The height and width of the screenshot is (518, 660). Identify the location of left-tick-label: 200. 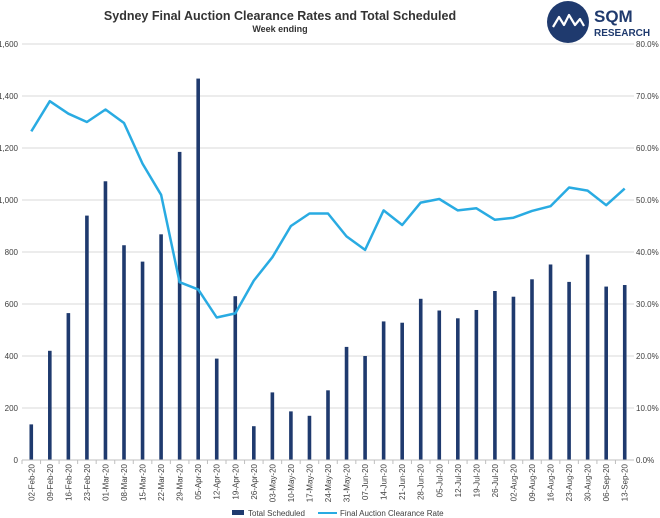
(12, 408).